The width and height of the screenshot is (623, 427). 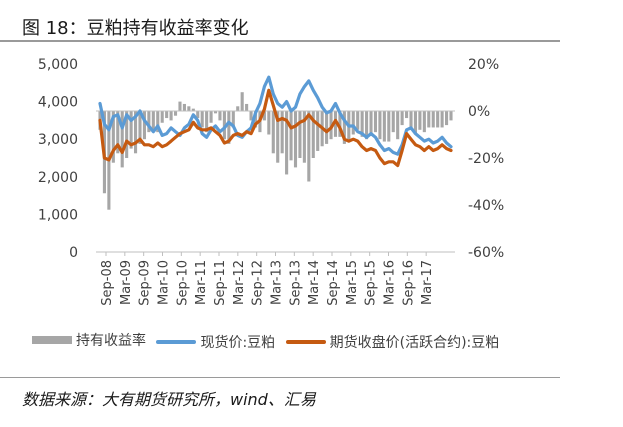 I want to click on title-divider, so click(x=280, y=41).